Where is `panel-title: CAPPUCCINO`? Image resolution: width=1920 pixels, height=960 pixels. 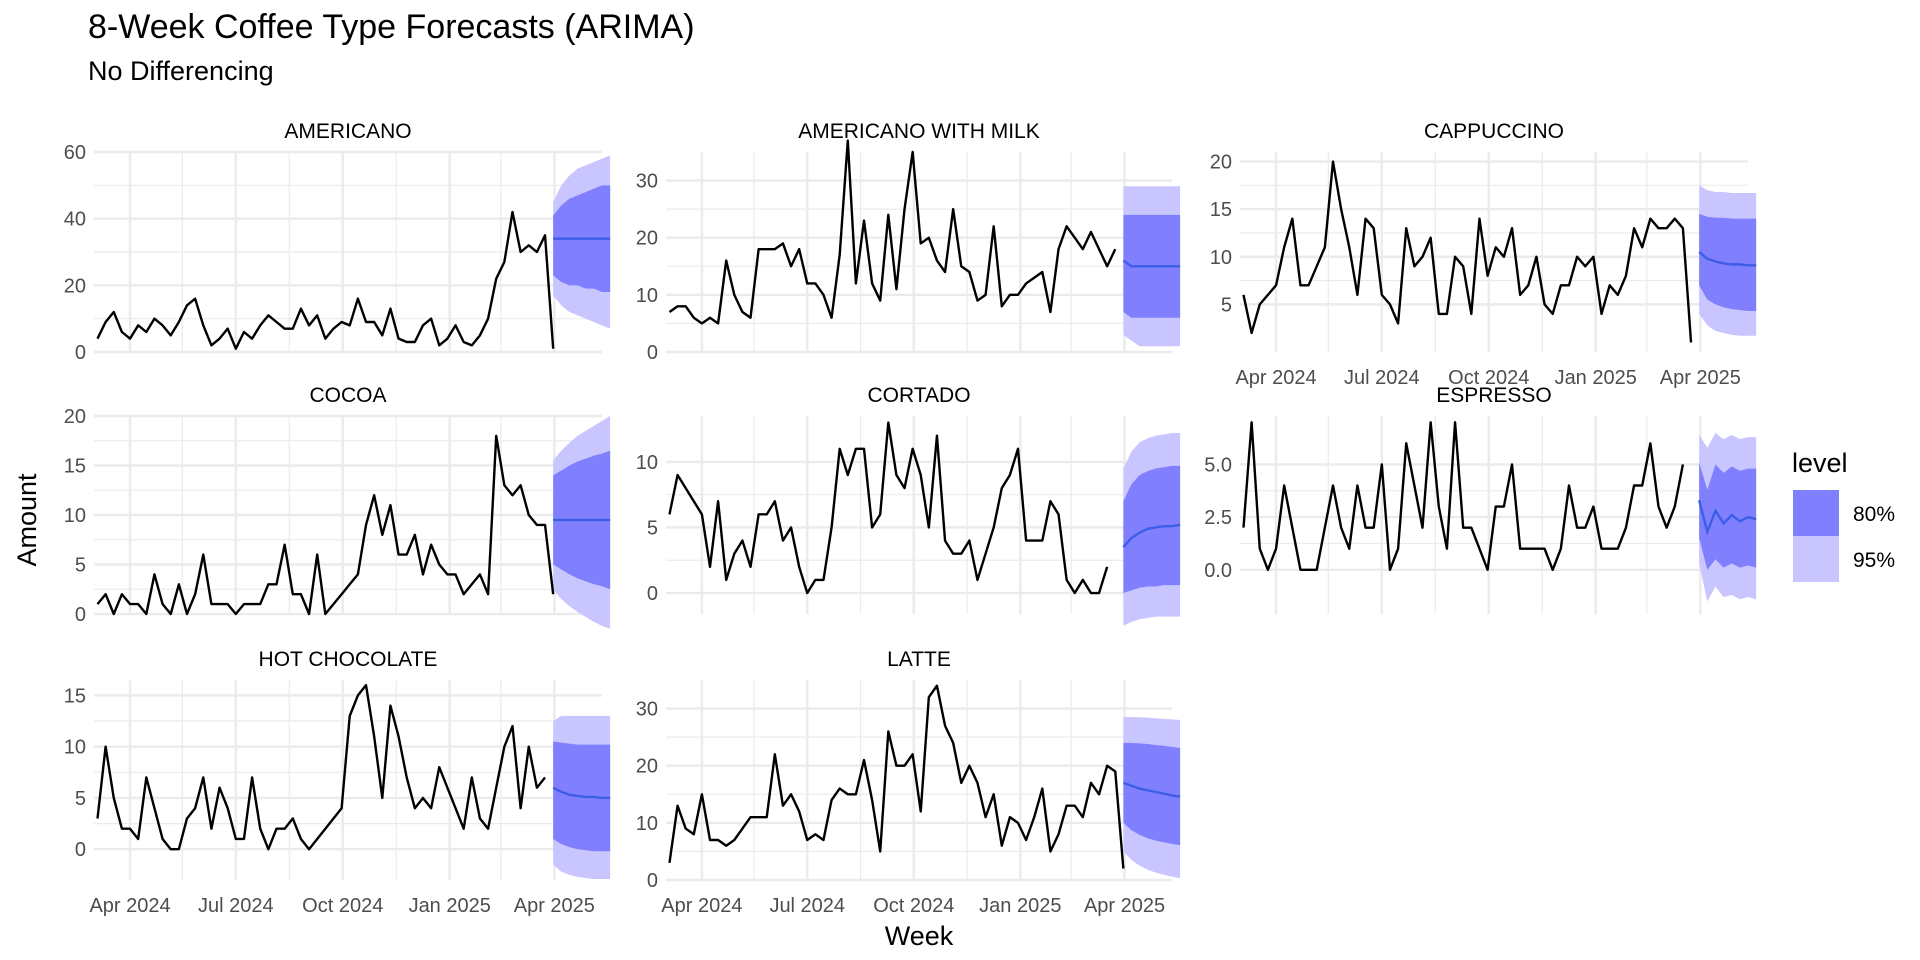
panel-title: CAPPUCCINO is located at coordinates (1494, 131).